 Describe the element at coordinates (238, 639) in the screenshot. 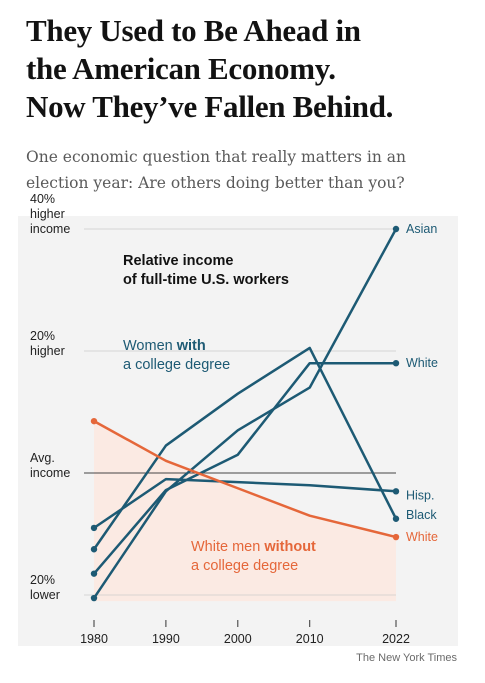

I see `x-tick-label: 2000` at that location.